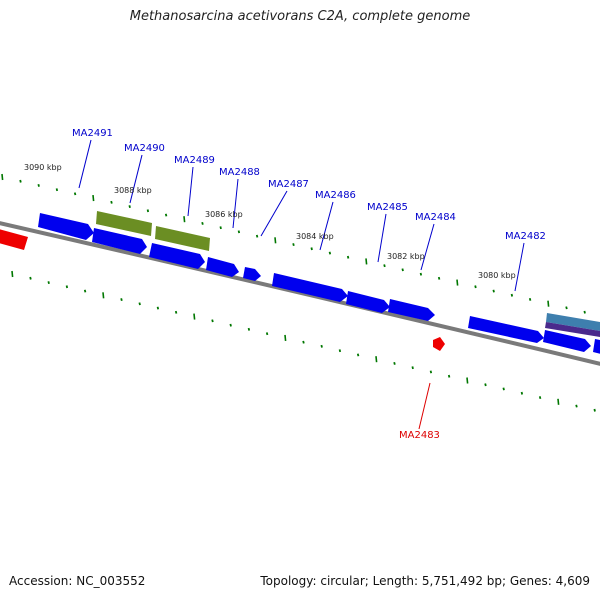 The width and height of the screenshot is (600, 600). I want to click on gene-label-ma2489: MA2489, so click(194, 160).